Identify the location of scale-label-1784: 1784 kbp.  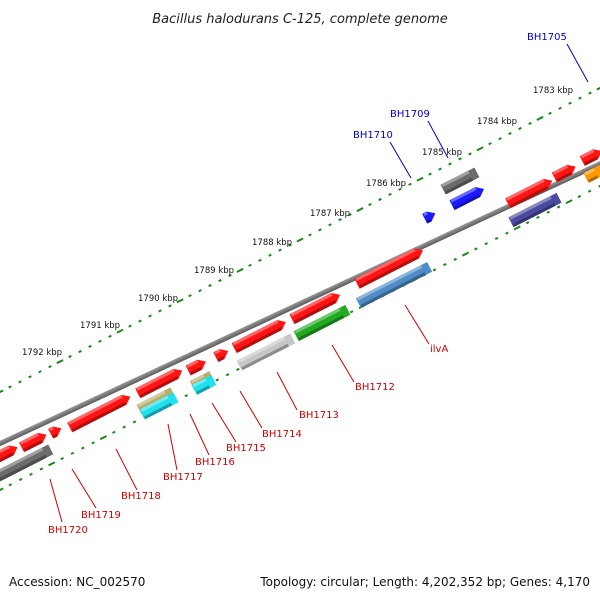
(497, 122).